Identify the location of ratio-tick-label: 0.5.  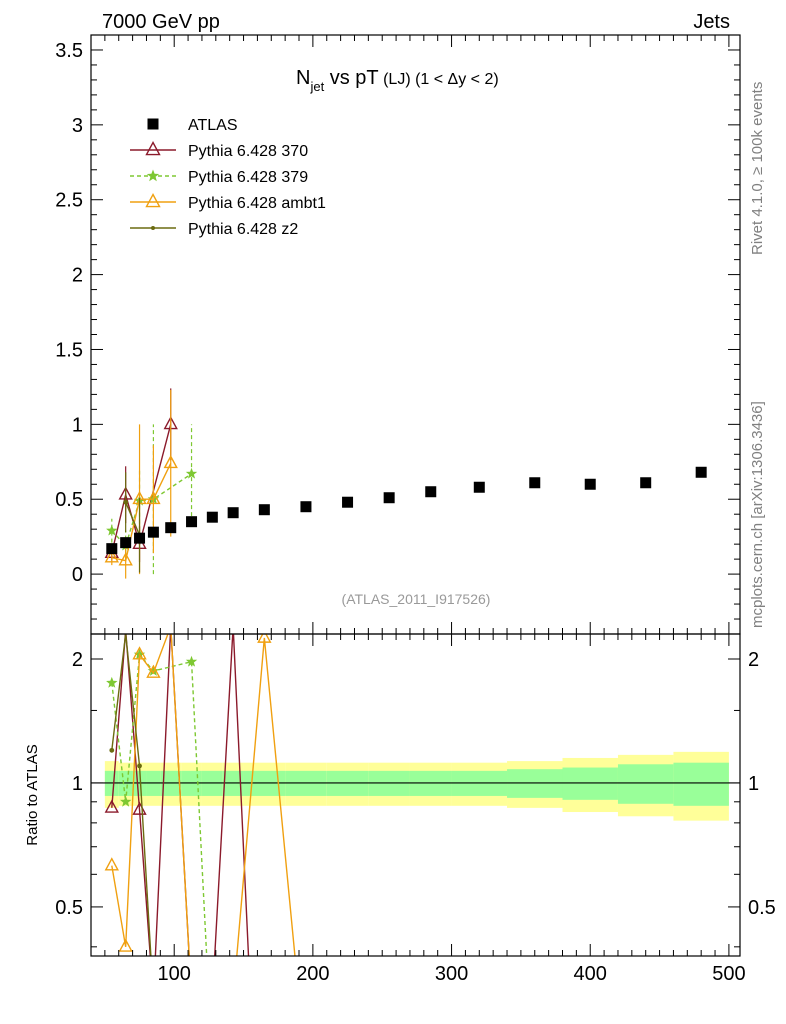
(69, 908).